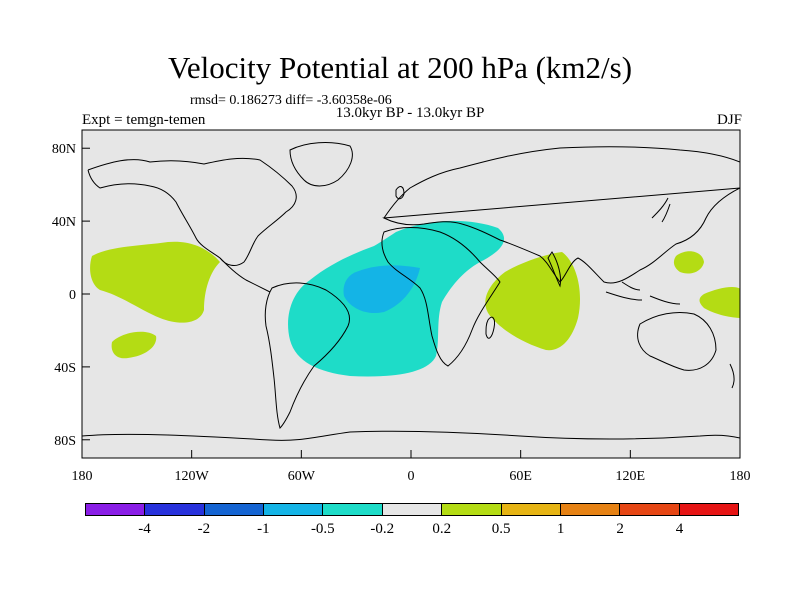 This screenshot has height=600, width=800. I want to click on y-tick-label: 0, so click(72, 295).